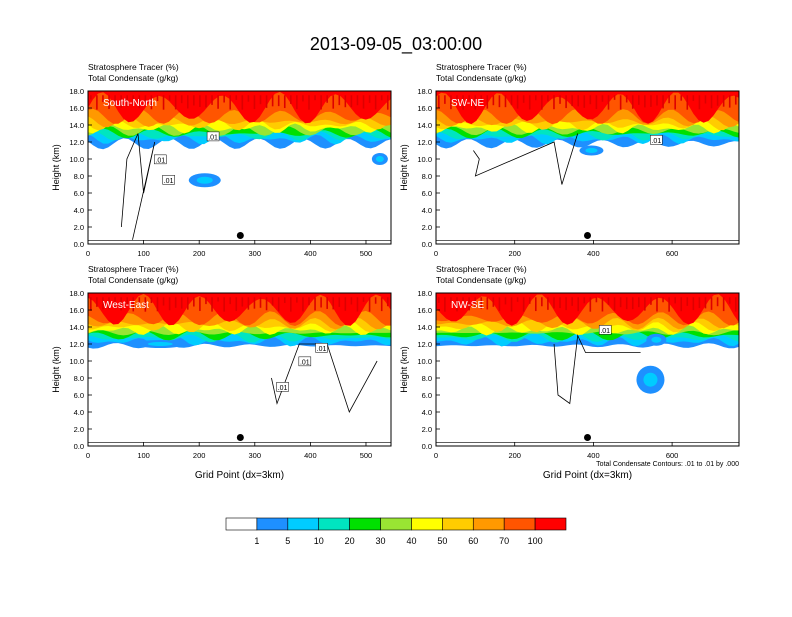  What do you see at coordinates (424, 108) in the screenshot?
I see `y-tick-label: 16.0` at bounding box center [424, 108].